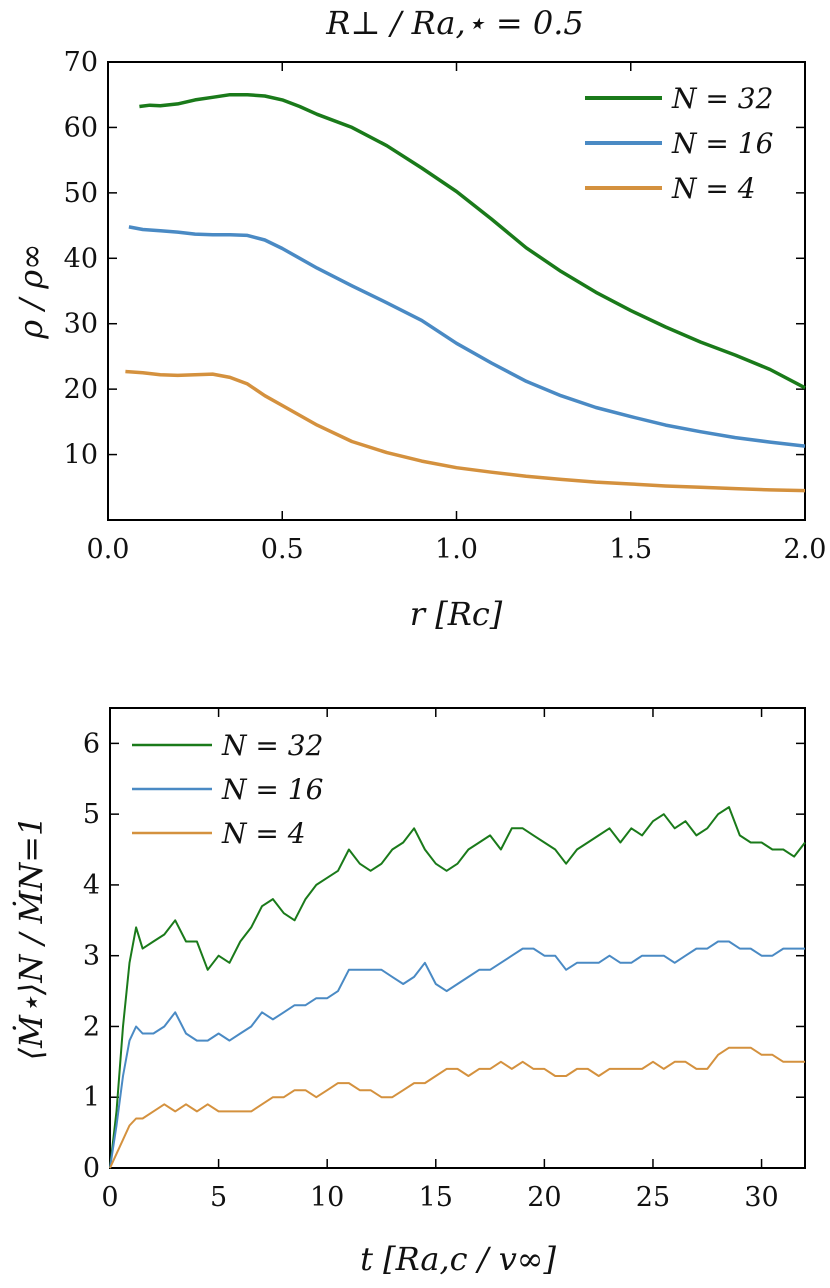 The width and height of the screenshot is (830, 1288). Describe the element at coordinates (91, 956) in the screenshot. I see `y-tick-label: 3` at that location.